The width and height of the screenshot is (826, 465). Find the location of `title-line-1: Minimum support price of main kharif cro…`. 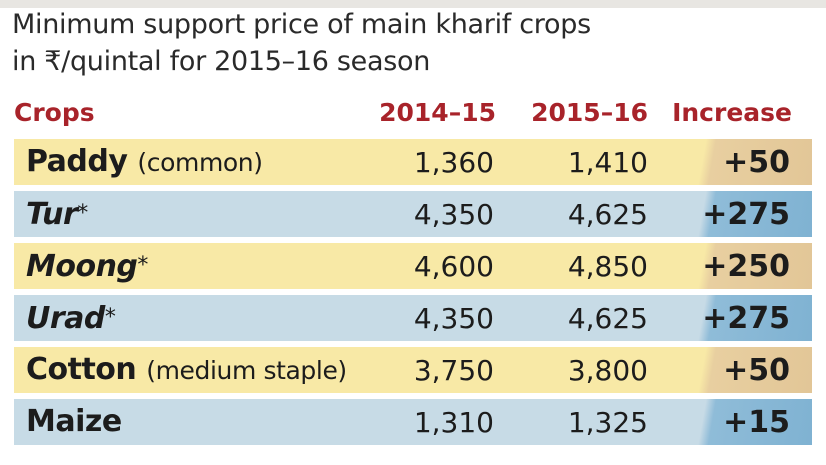

title-line-1: Minimum support price of main kharif cro… is located at coordinates (301, 24).